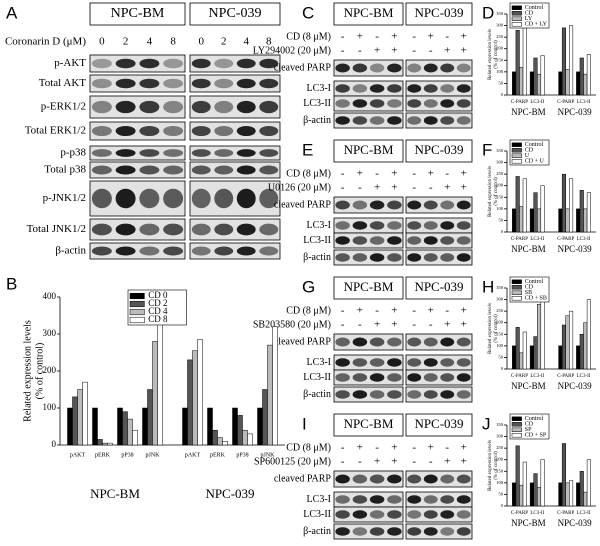 The height and width of the screenshot is (546, 600). I want to click on treatment-label: SP600125 (20 μM), so click(292, 461).